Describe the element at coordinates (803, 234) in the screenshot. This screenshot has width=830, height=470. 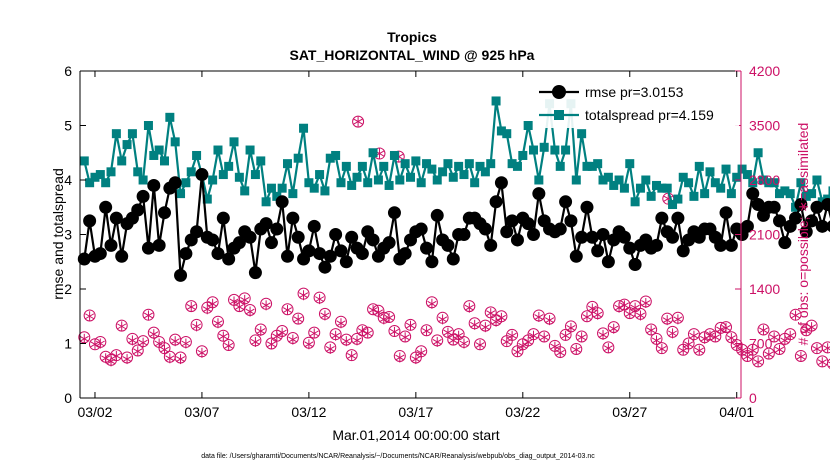
I see `y2-axis-label: # of obs: o=possible; ∗=assimilated` at that location.